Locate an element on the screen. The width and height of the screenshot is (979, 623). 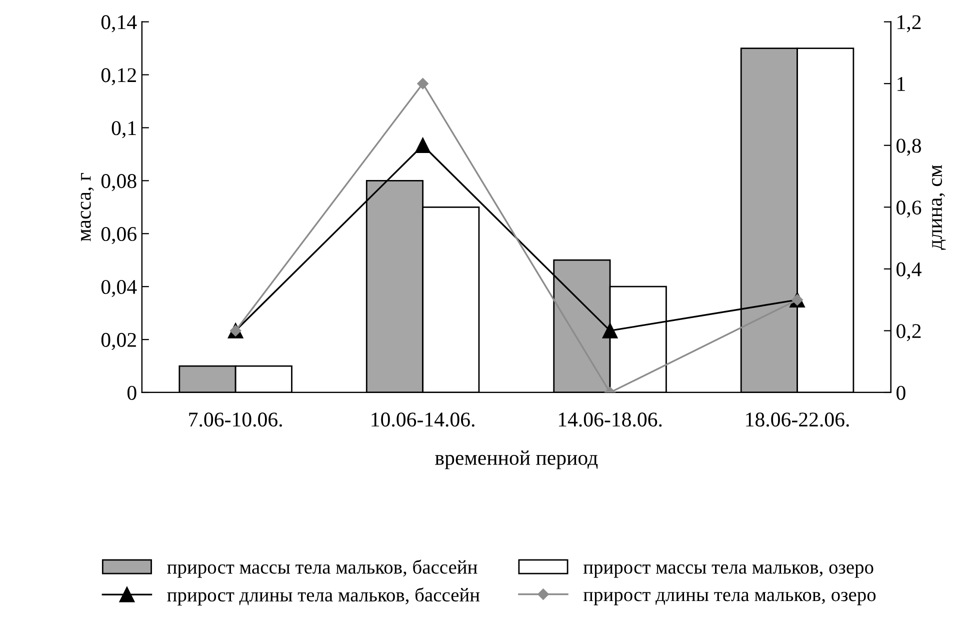
y-tick-label: 0,1 is located at coordinates (124, 129).